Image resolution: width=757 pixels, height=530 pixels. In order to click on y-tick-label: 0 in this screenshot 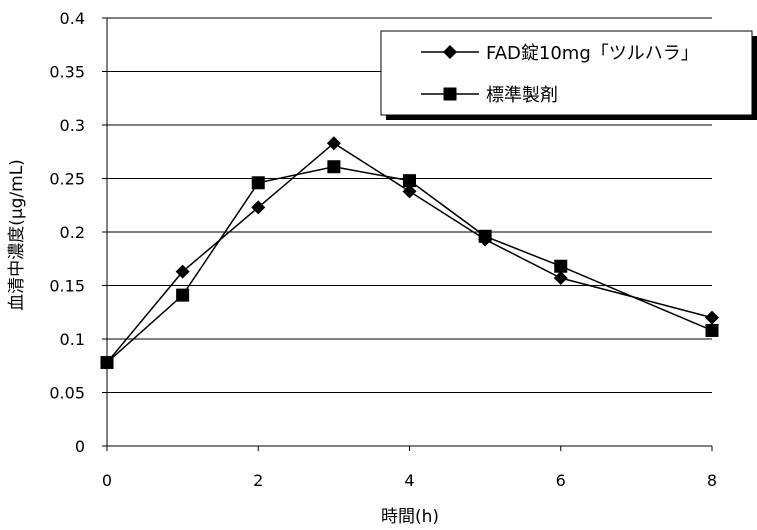, I will do `click(80, 446)`.